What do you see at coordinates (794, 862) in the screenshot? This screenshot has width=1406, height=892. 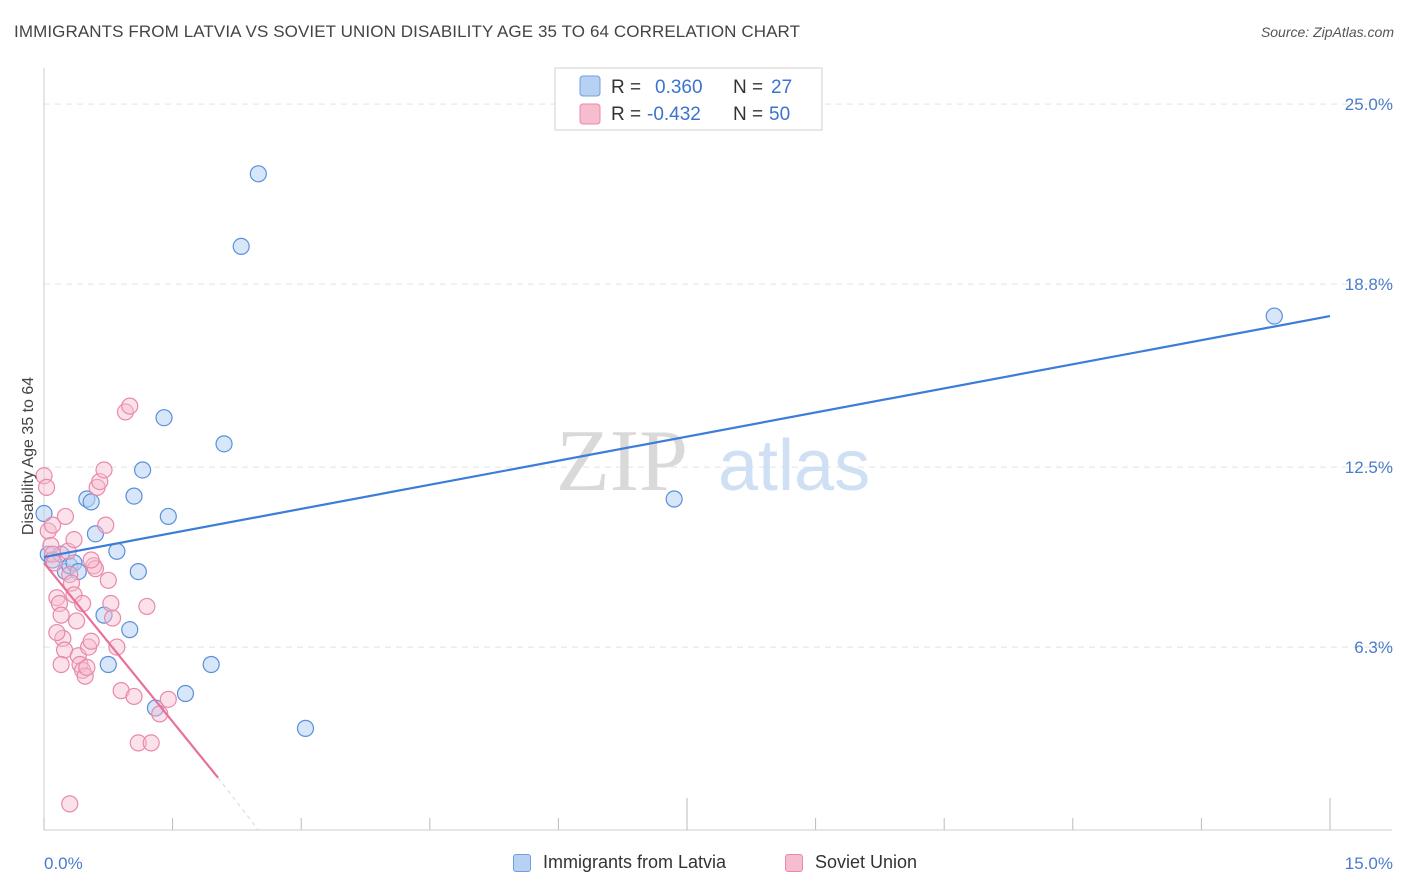 I see `bottom-legend-swatch-soviet` at bounding box center [794, 862].